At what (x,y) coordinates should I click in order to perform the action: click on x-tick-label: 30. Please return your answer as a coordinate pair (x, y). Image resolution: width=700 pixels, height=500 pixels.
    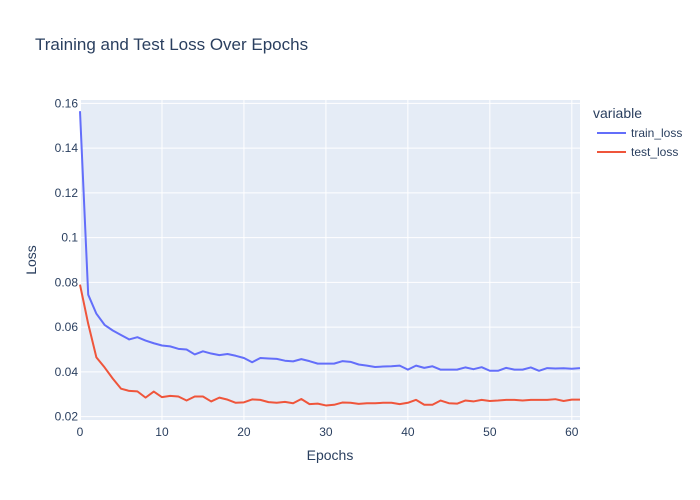
    Looking at the image, I should click on (326, 432).